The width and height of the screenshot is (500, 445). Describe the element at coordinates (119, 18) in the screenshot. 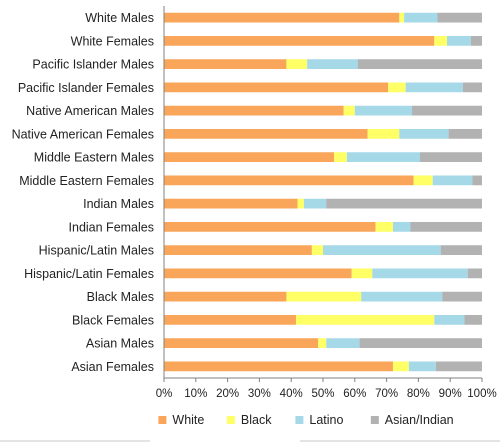

I see `category-label: White Males` at that location.